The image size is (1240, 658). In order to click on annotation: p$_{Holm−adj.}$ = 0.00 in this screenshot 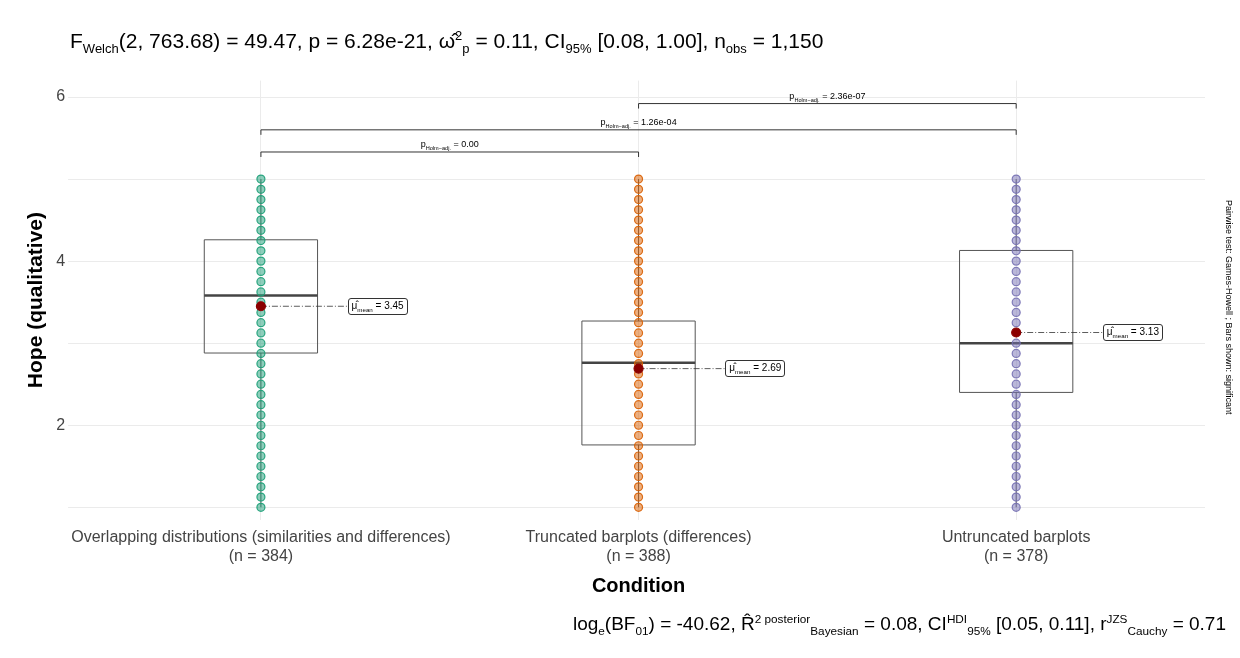, I will do `click(449, 144)`.